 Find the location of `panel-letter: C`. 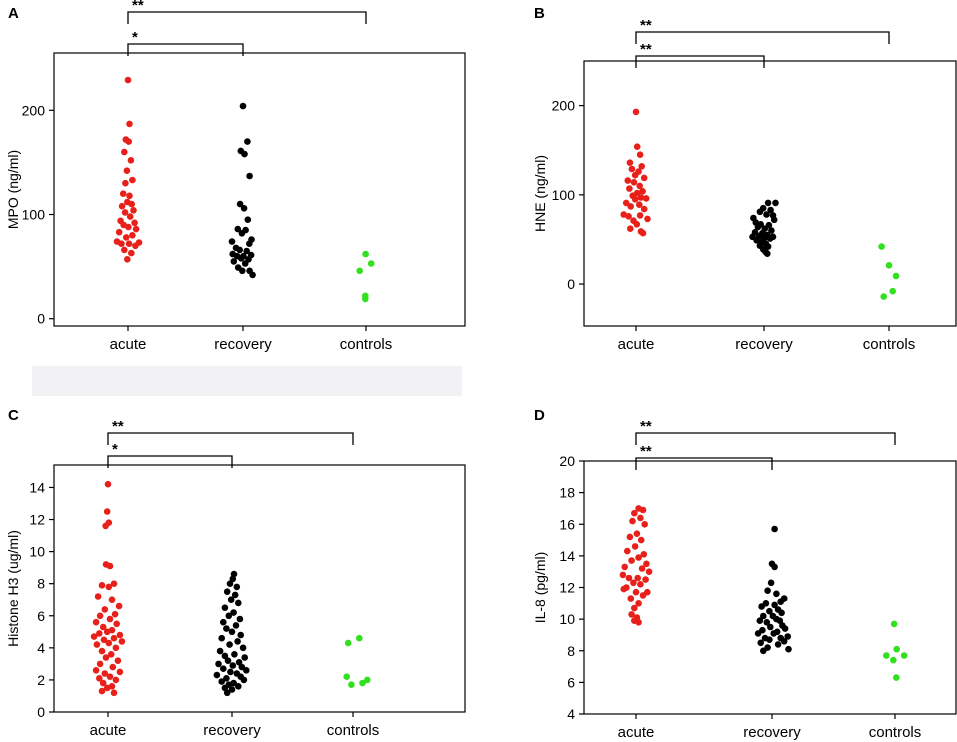

panel-letter: C is located at coordinates (13, 415).